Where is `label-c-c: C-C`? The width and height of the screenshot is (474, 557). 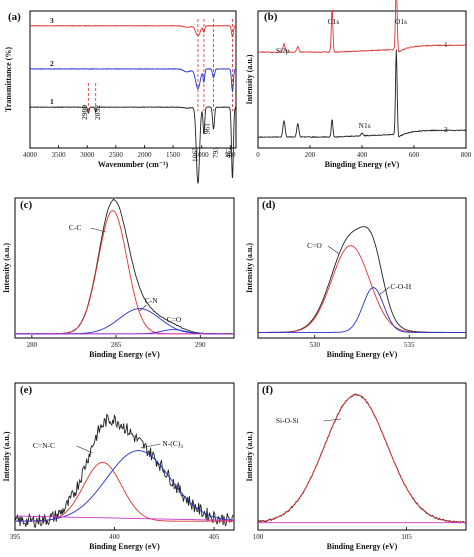 label-c-c: C-C is located at coordinates (75, 227).